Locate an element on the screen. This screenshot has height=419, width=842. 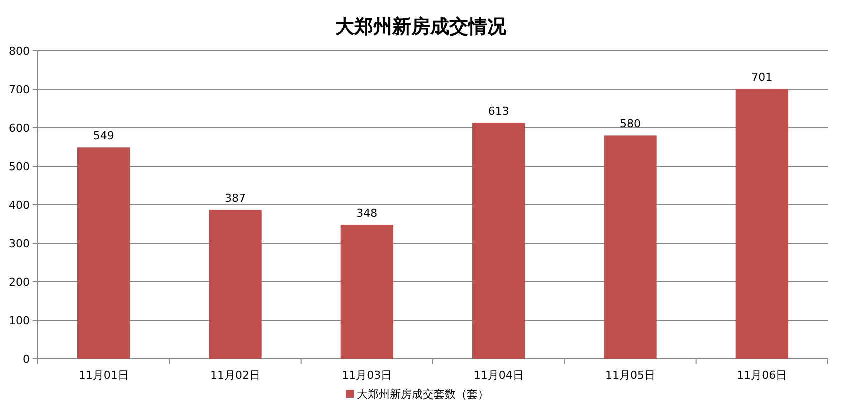
x-tick-label: 11月01日 is located at coordinates (103, 375).